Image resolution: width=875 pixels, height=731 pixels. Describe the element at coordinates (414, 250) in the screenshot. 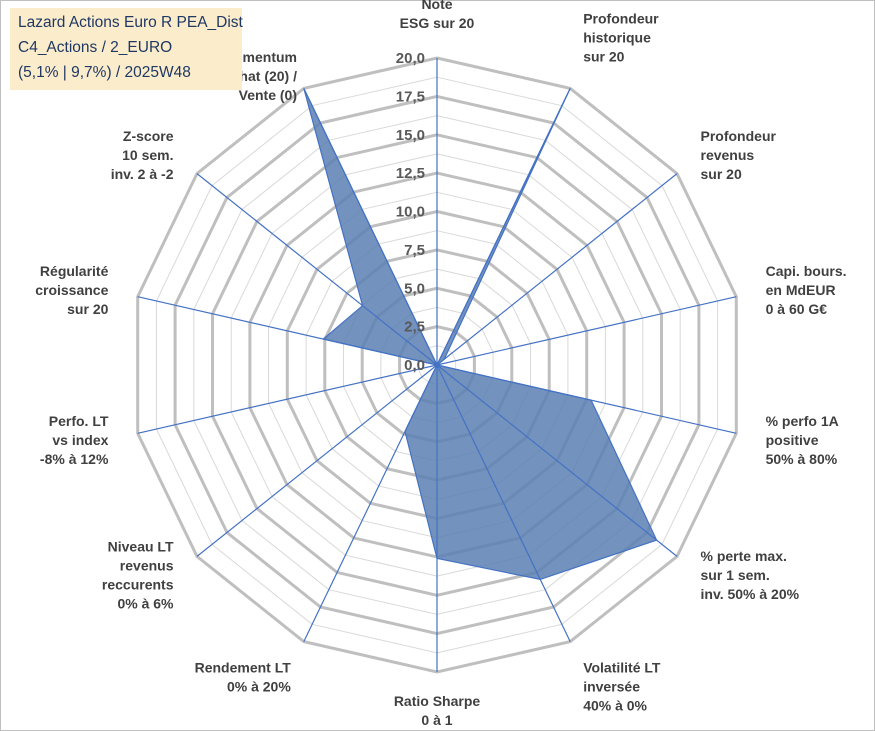

I see `tick-label: 7,5` at that location.